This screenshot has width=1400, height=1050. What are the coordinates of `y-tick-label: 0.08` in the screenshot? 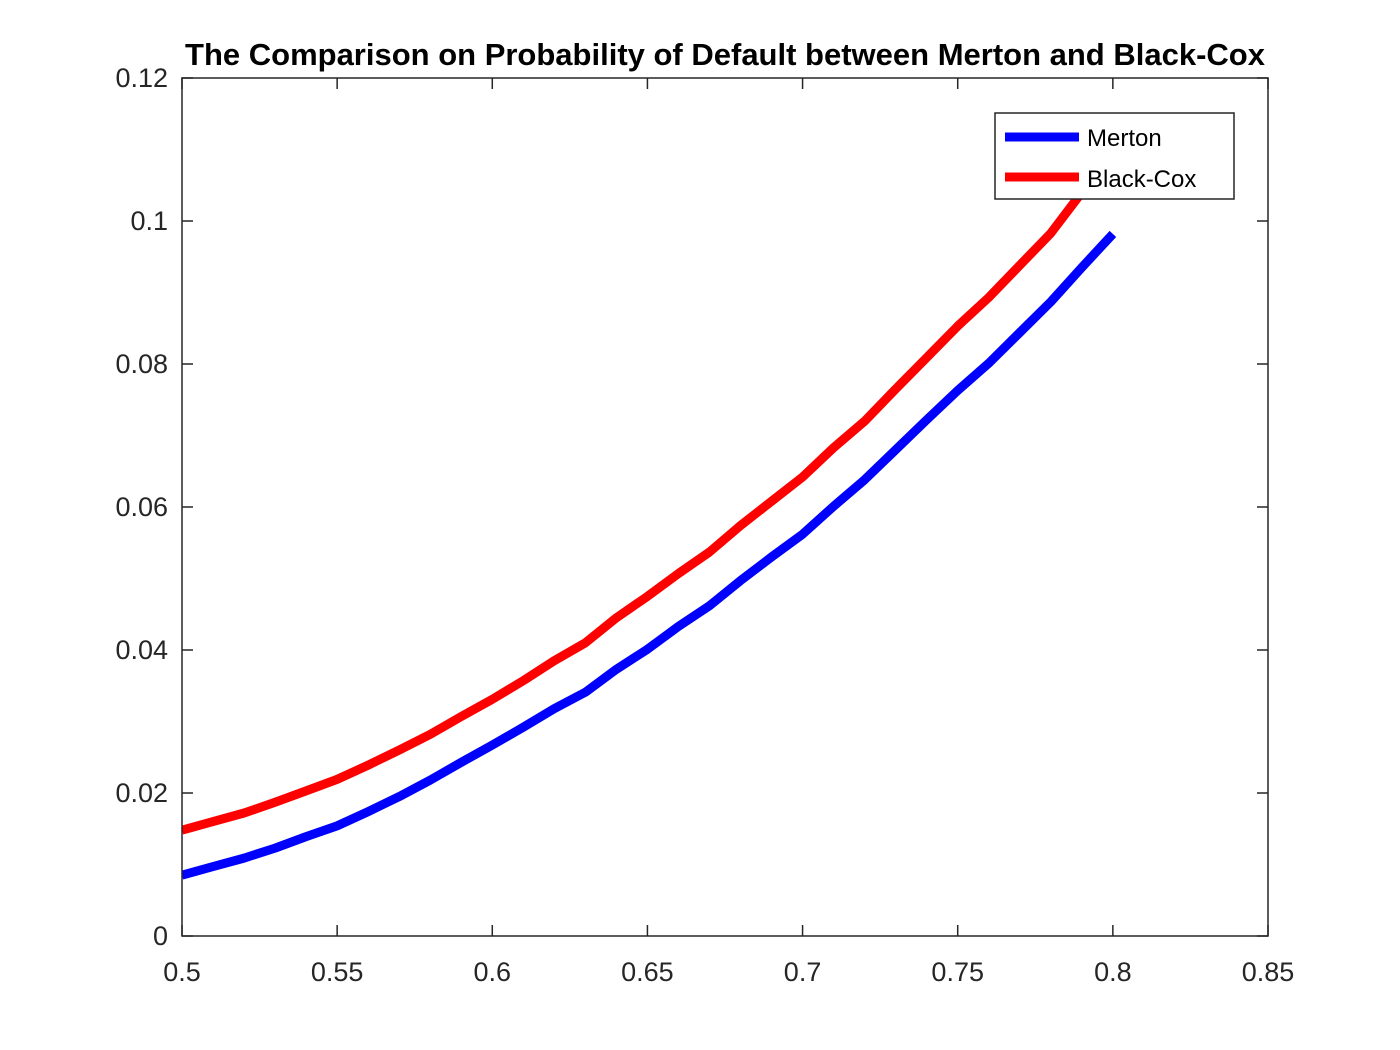 It's located at (141, 364).